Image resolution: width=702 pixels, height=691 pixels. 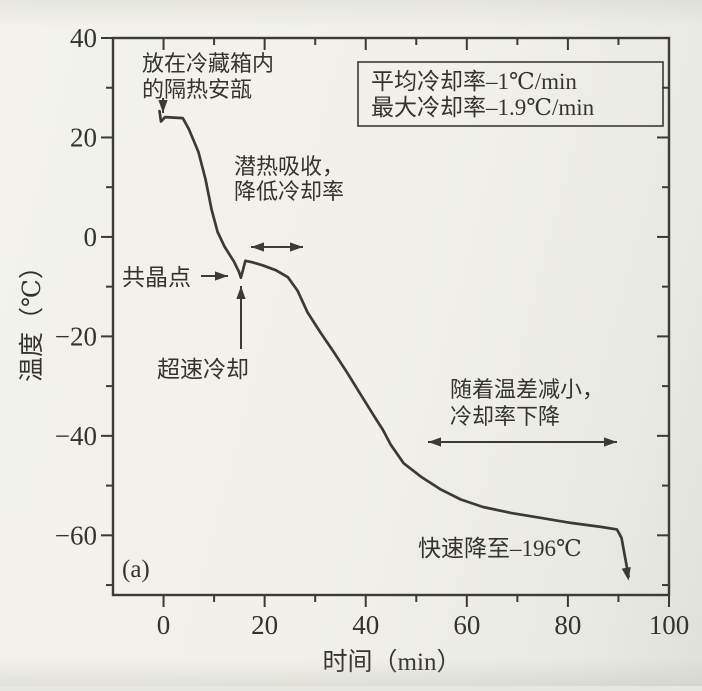 What do you see at coordinates (474, 81) in the screenshot?
I see `legend-line-1: 平均冷却率–1℃/min` at bounding box center [474, 81].